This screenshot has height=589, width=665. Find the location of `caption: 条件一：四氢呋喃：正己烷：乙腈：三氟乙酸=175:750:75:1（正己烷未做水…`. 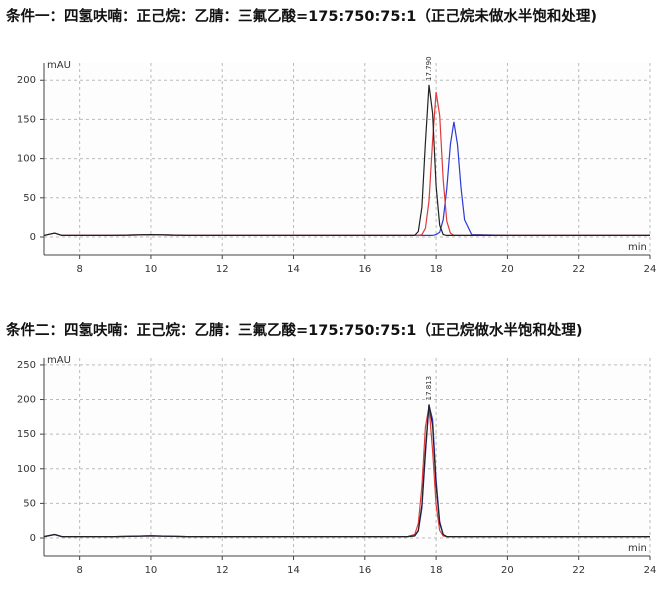

caption: 条件一：四氢呋喃：正己烷：乙腈：三氟乙酸=175:750:75:1（正己烷未做水… is located at coordinates (301, 17).